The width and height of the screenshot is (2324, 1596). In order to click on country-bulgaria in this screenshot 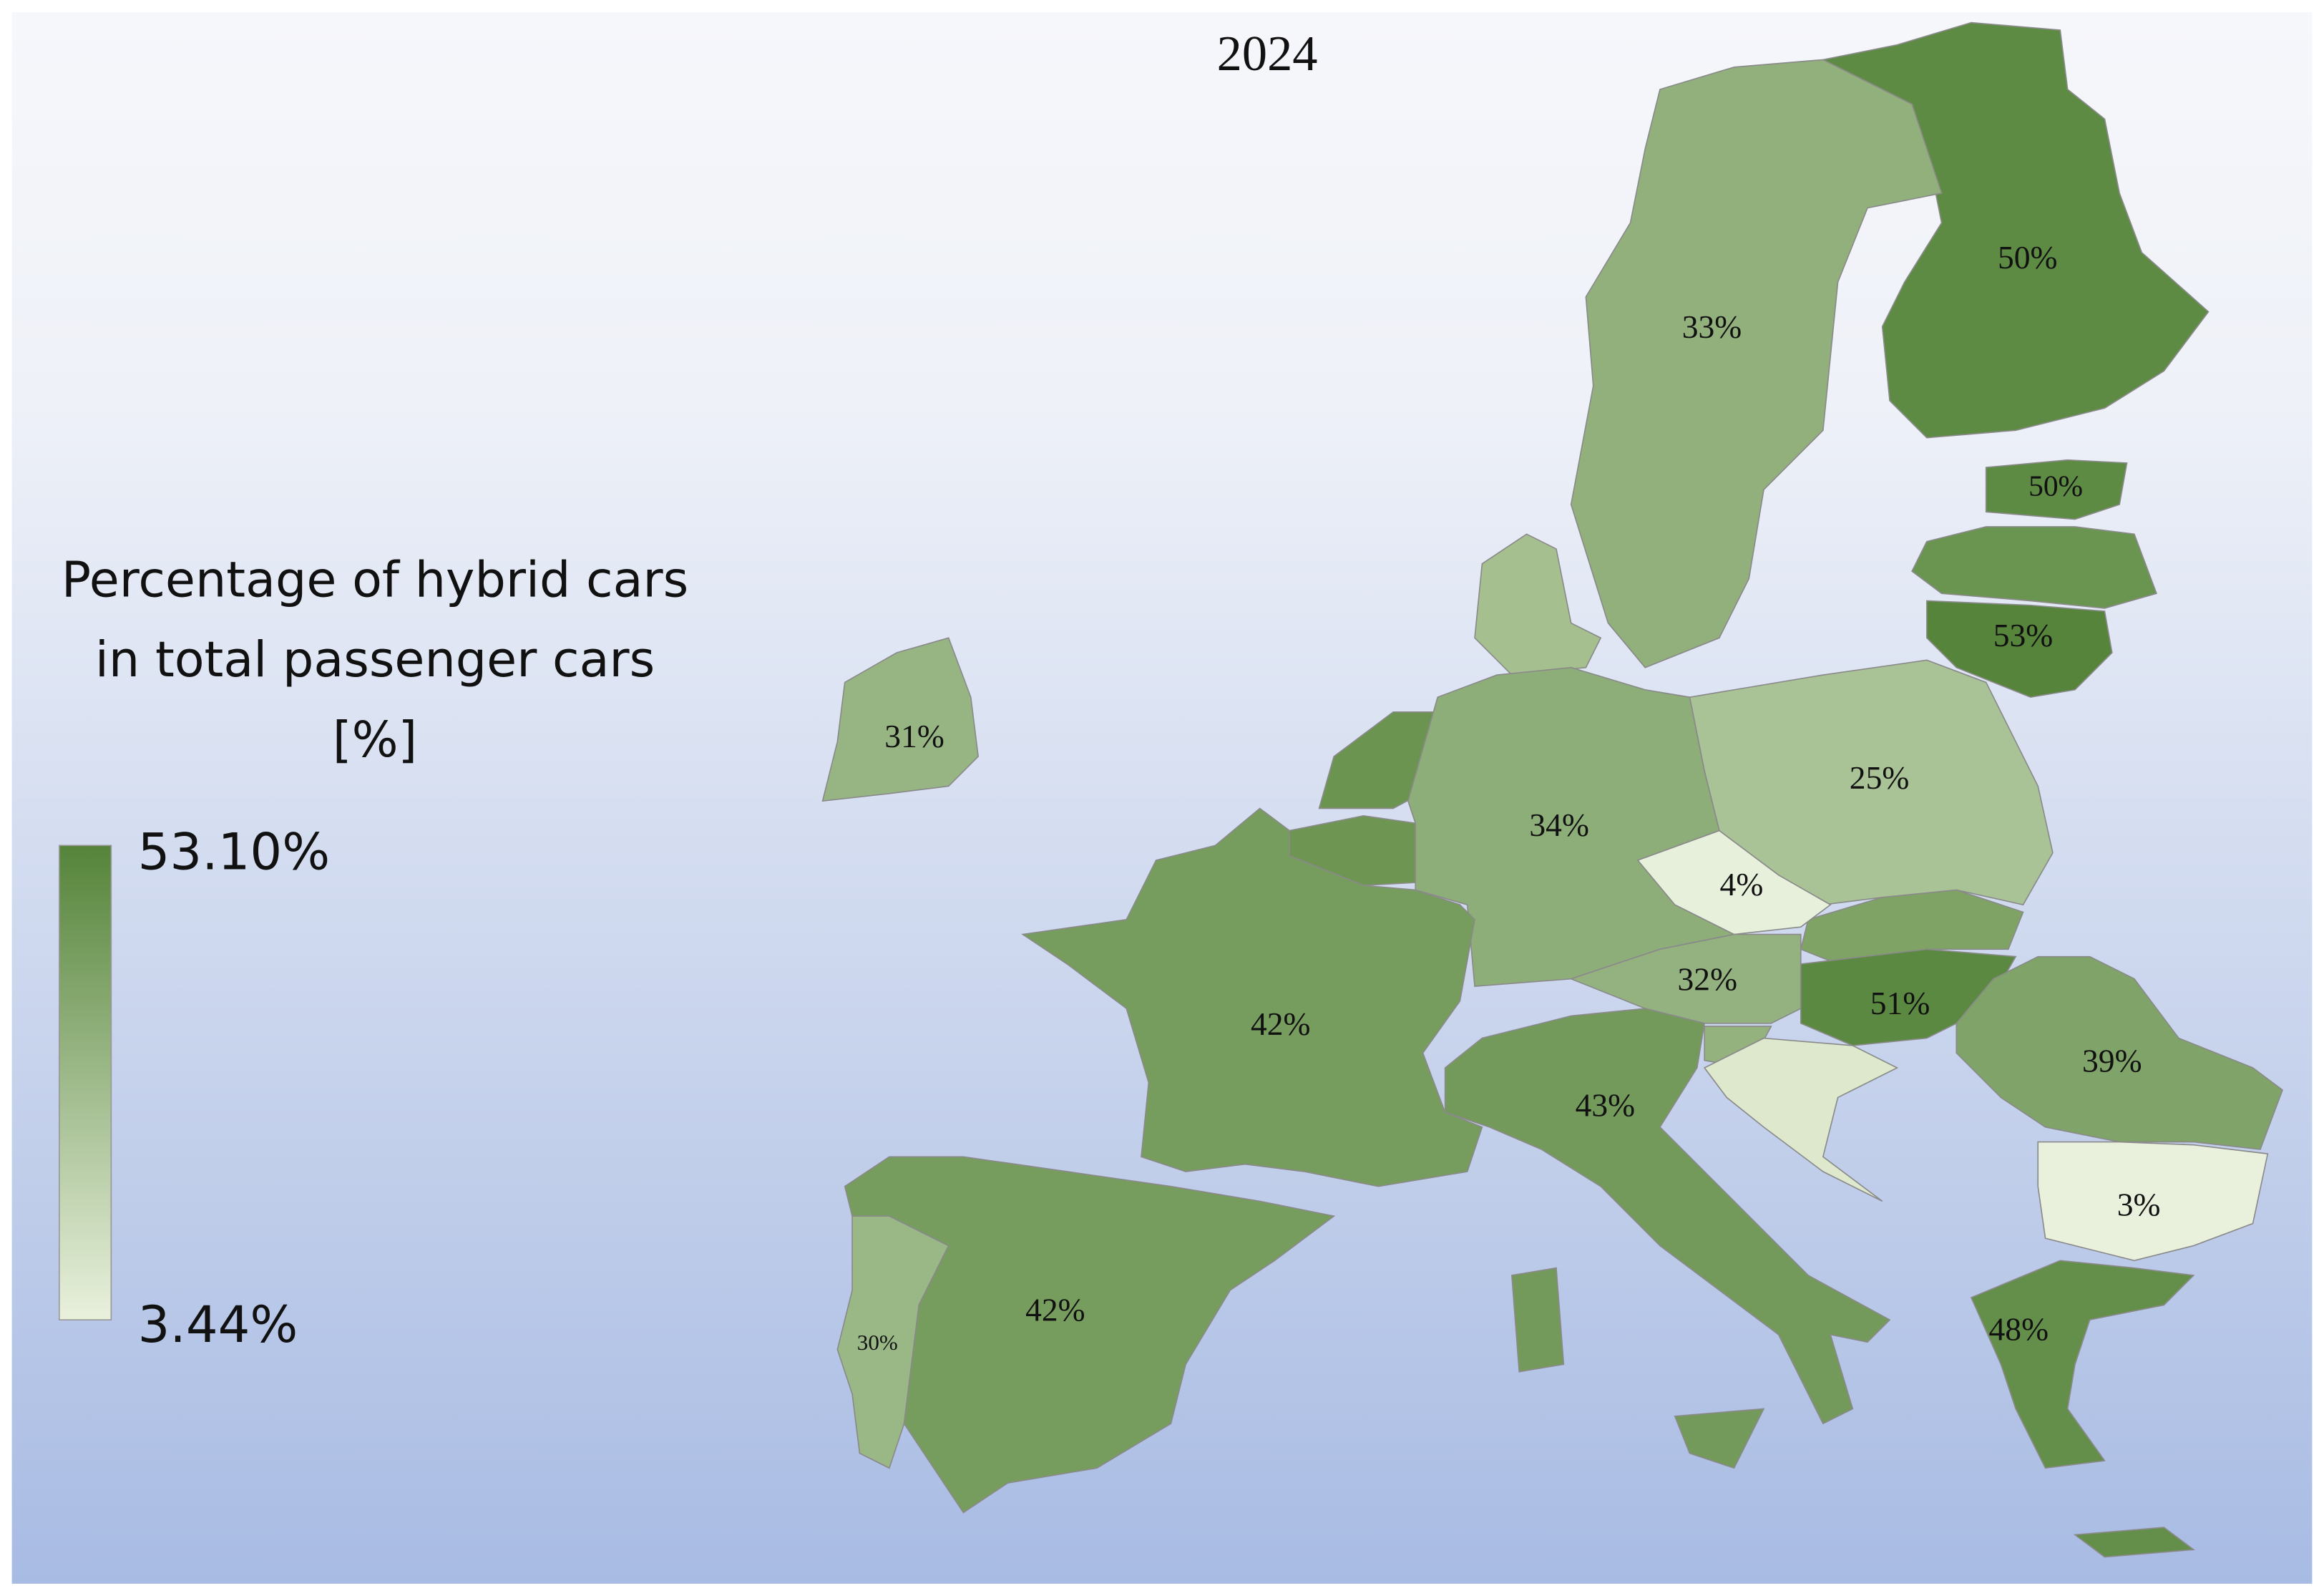, I will do `click(2153, 1201)`.